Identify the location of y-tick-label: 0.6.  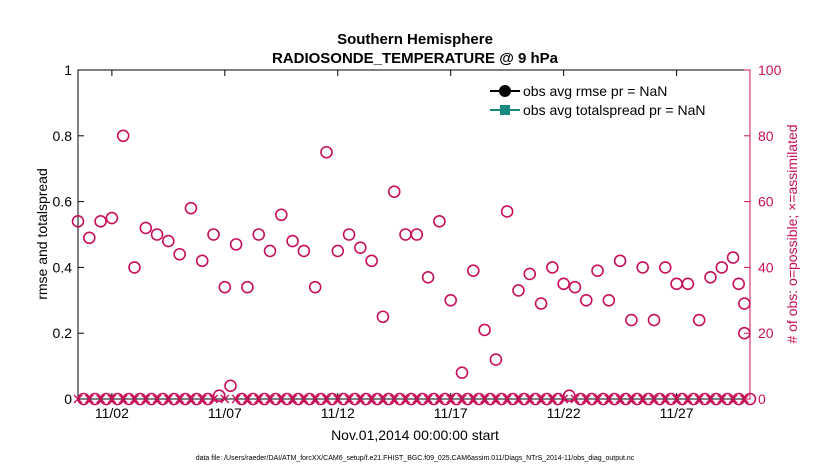
(63, 202).